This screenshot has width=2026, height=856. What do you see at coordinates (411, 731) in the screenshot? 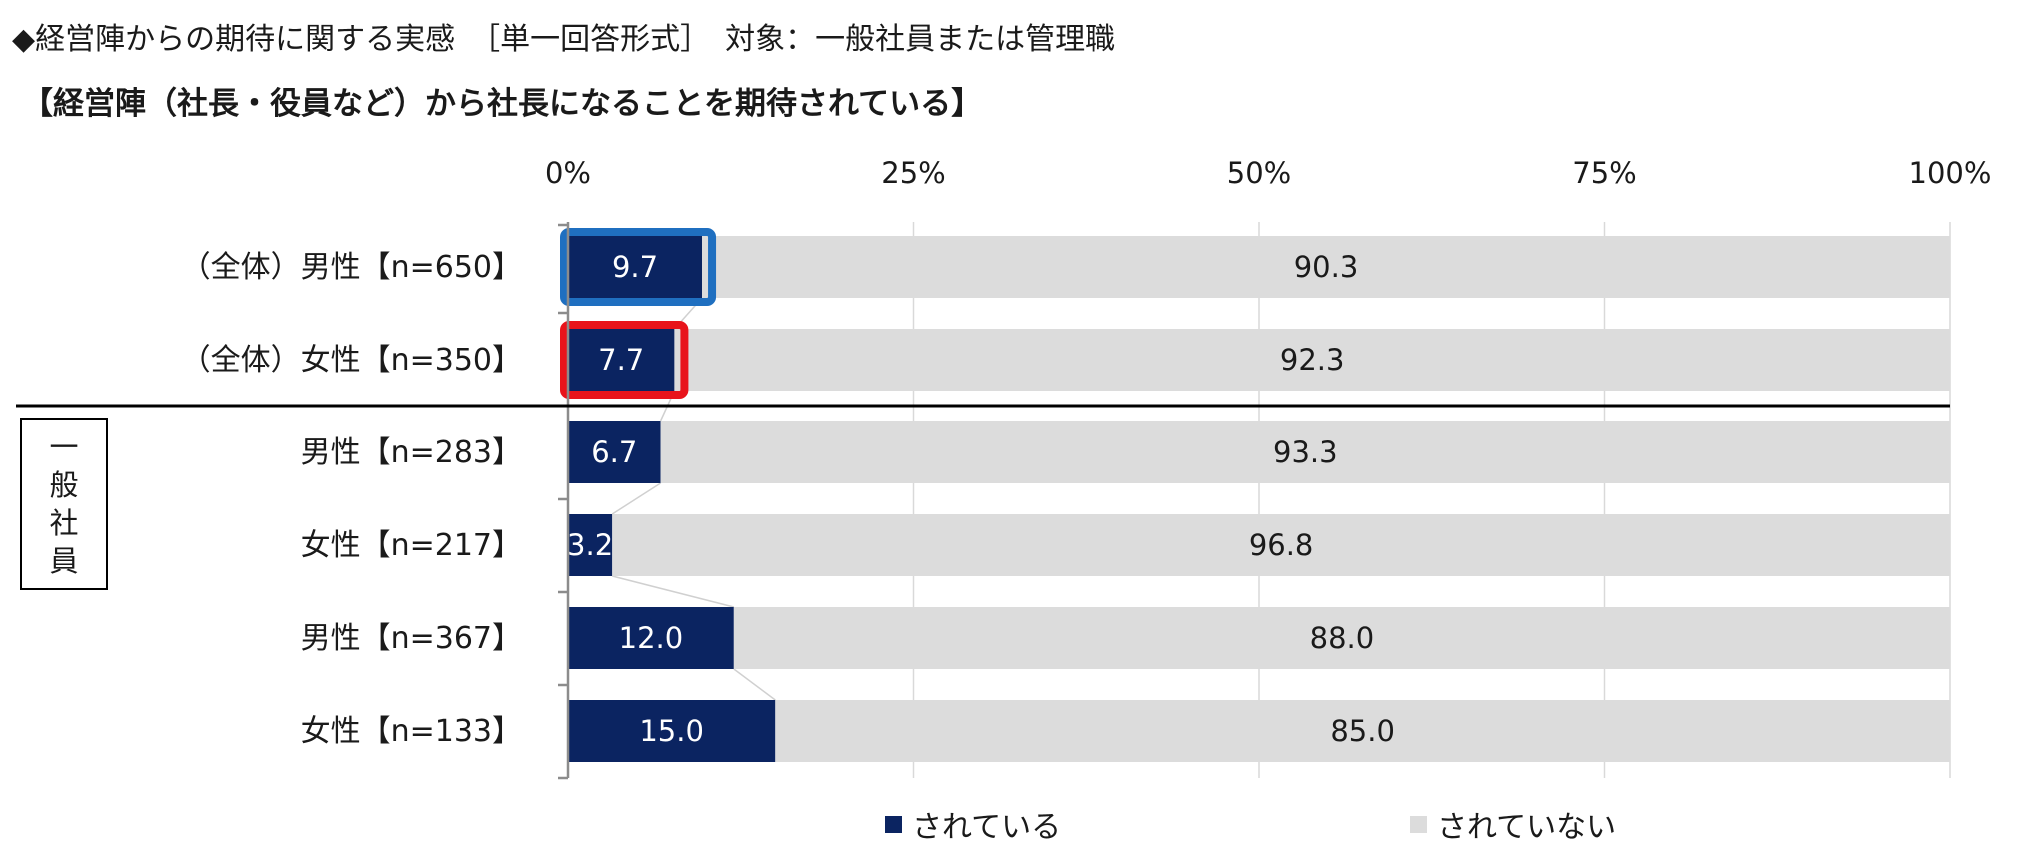
I see `category-label: 女性【n=133】` at bounding box center [411, 731].